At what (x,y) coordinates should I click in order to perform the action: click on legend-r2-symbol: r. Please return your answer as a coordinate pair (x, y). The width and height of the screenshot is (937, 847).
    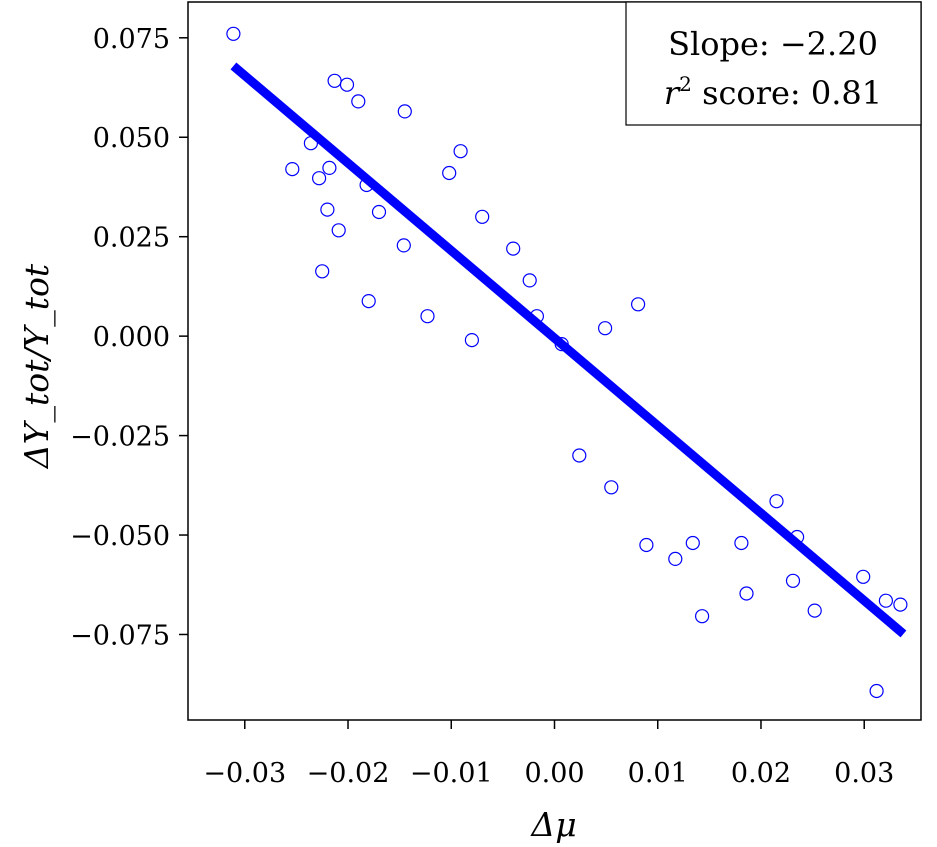
    Looking at the image, I should click on (672, 93).